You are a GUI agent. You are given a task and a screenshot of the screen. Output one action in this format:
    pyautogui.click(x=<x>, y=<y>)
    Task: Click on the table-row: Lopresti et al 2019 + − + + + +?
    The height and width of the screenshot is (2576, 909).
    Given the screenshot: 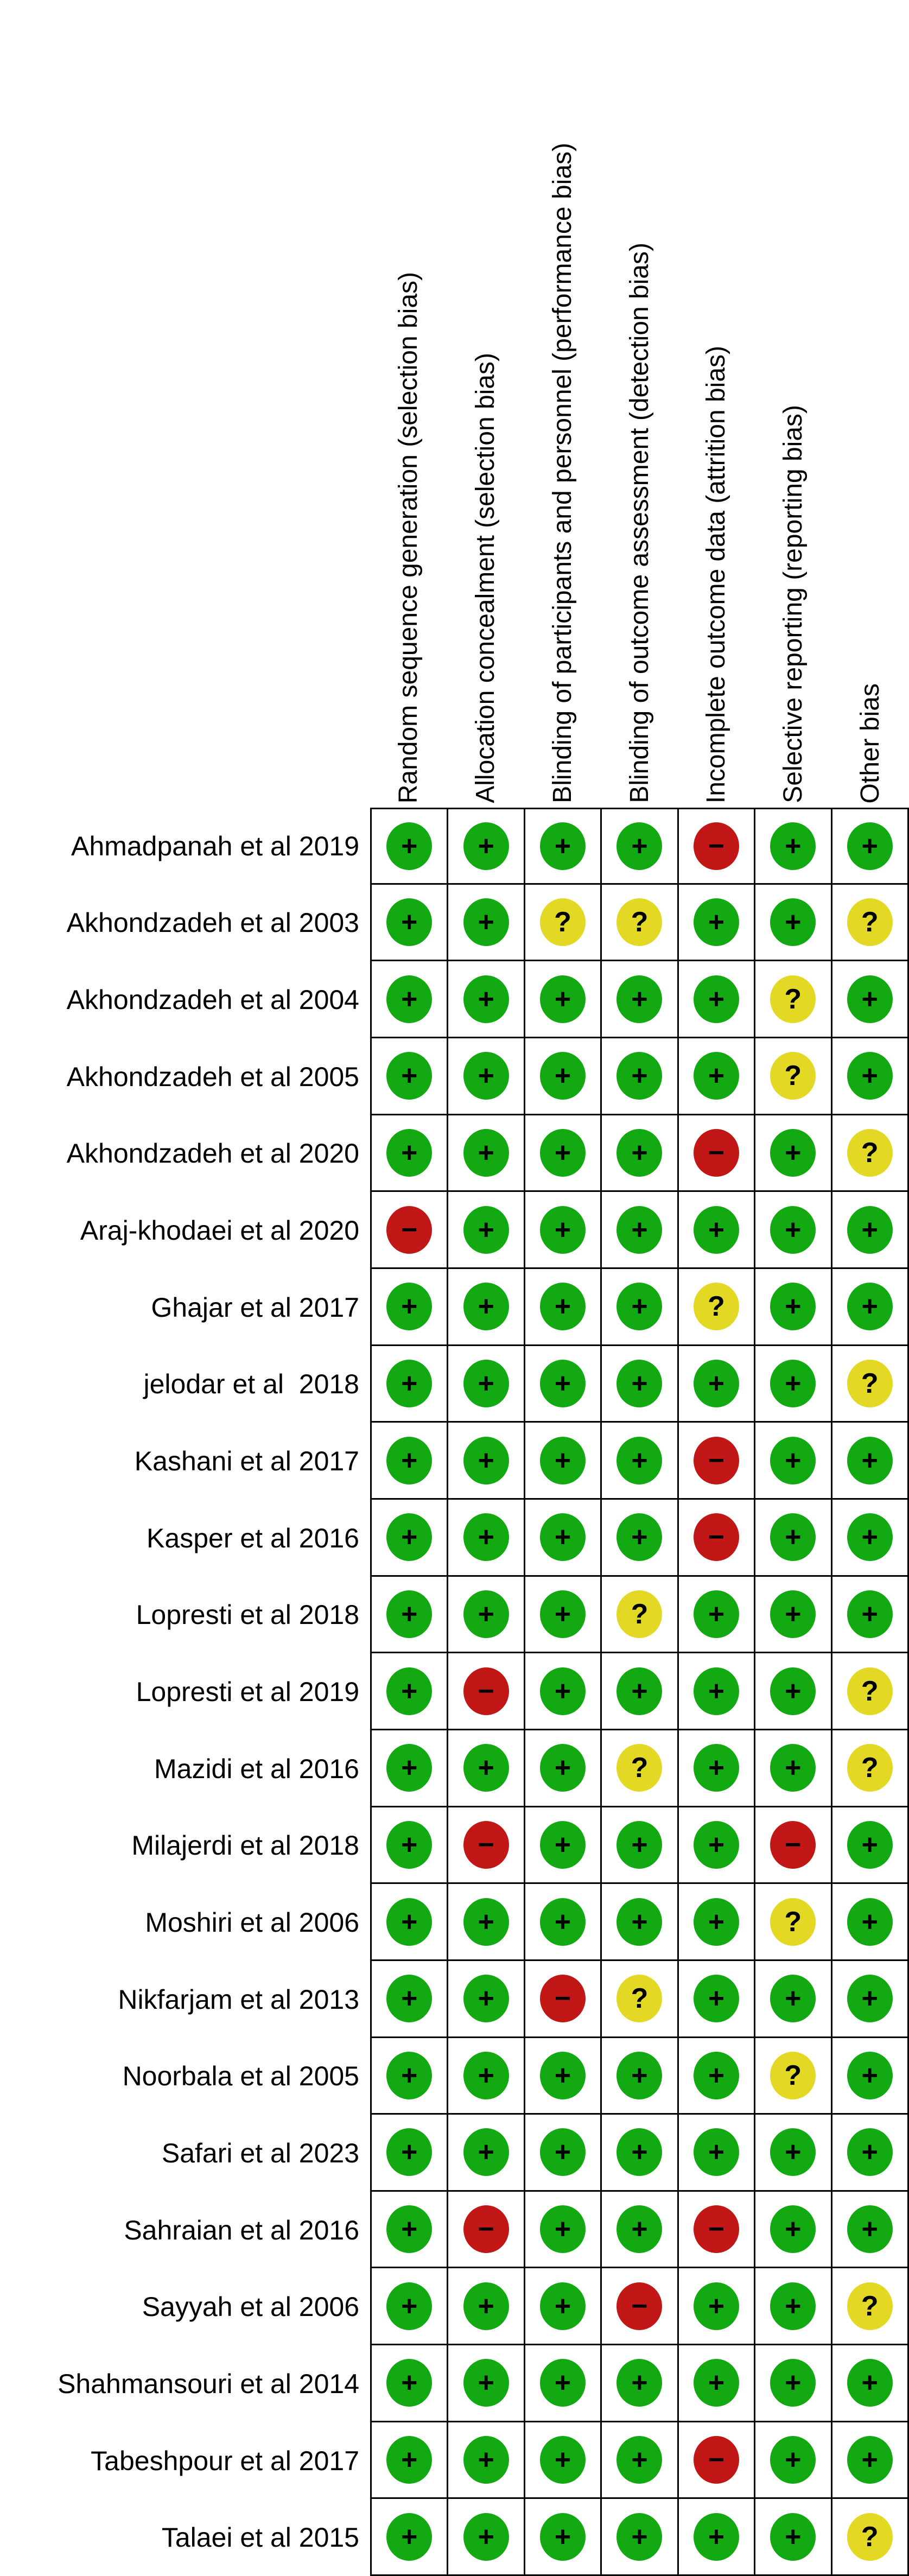 What is the action you would take?
    pyautogui.click(x=454, y=1691)
    